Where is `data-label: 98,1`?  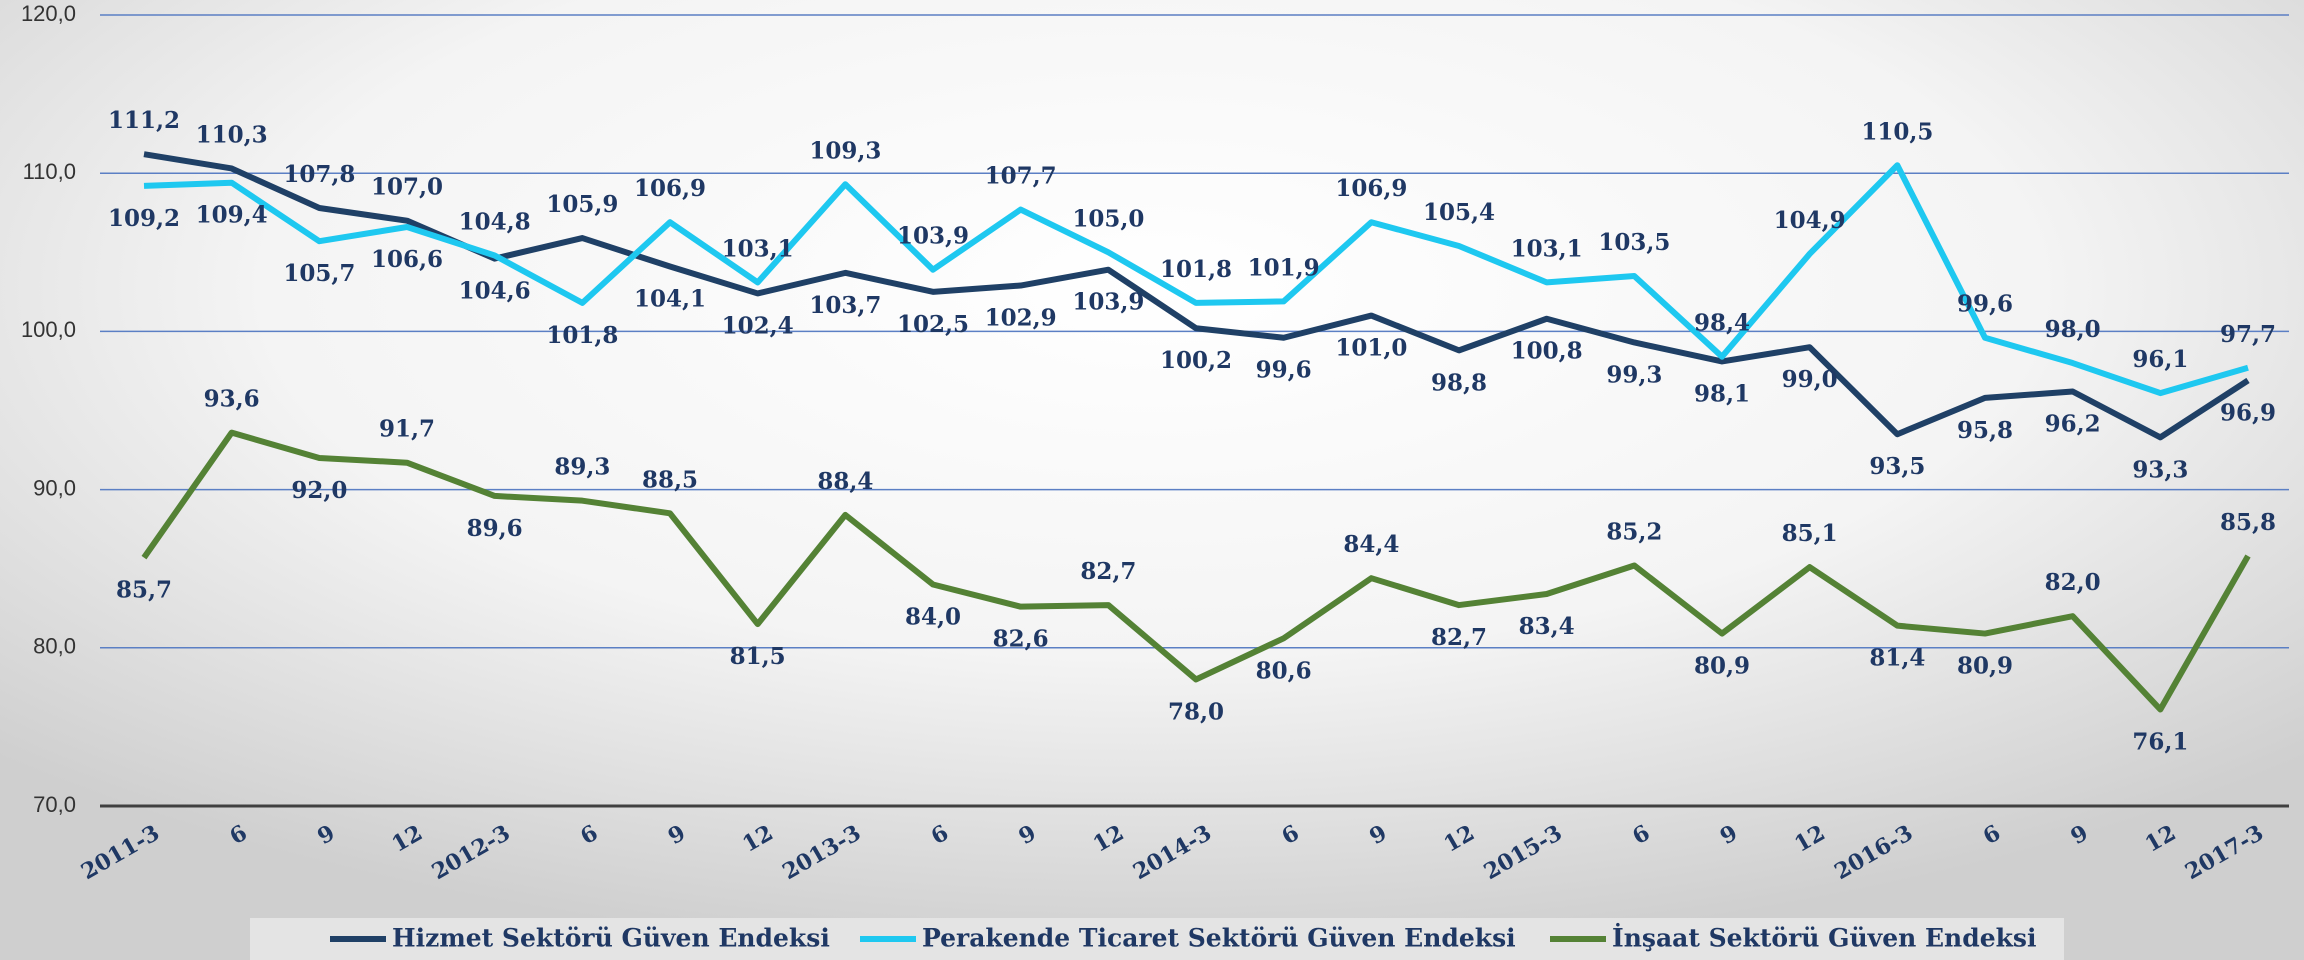
data-label: 98,1 is located at coordinates (1722, 393).